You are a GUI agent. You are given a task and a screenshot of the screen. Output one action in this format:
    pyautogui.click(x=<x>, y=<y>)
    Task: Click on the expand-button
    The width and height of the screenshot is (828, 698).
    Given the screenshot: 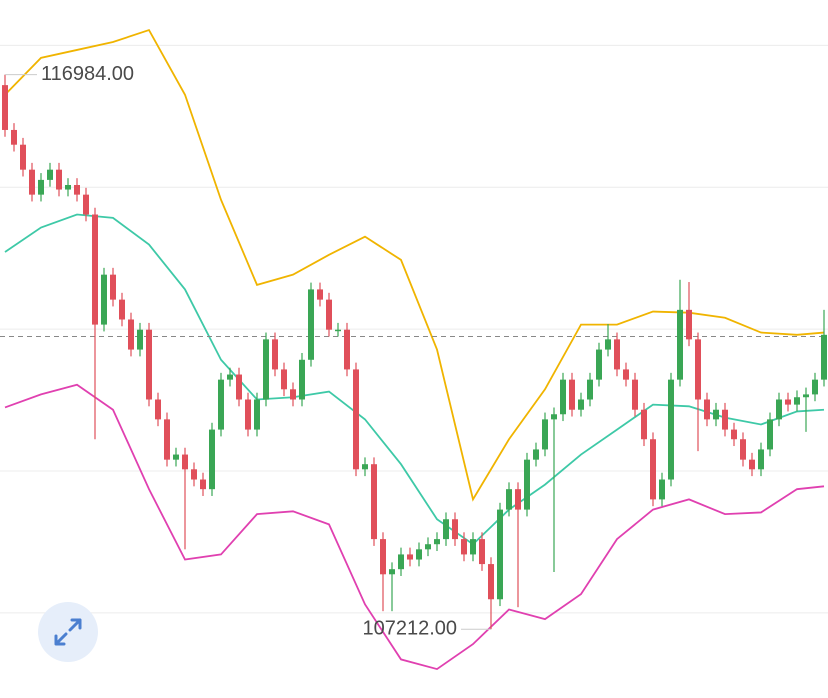 What is the action you would take?
    pyautogui.click(x=68, y=632)
    